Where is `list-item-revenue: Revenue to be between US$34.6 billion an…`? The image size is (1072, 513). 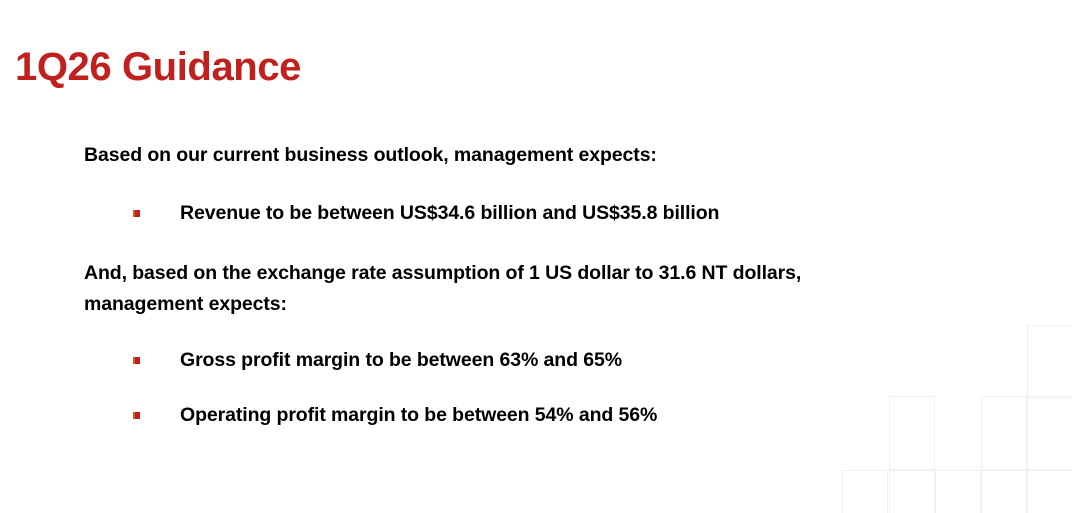
list-item-revenue: Revenue to be between US$34.6 billion an… is located at coordinates (573, 213).